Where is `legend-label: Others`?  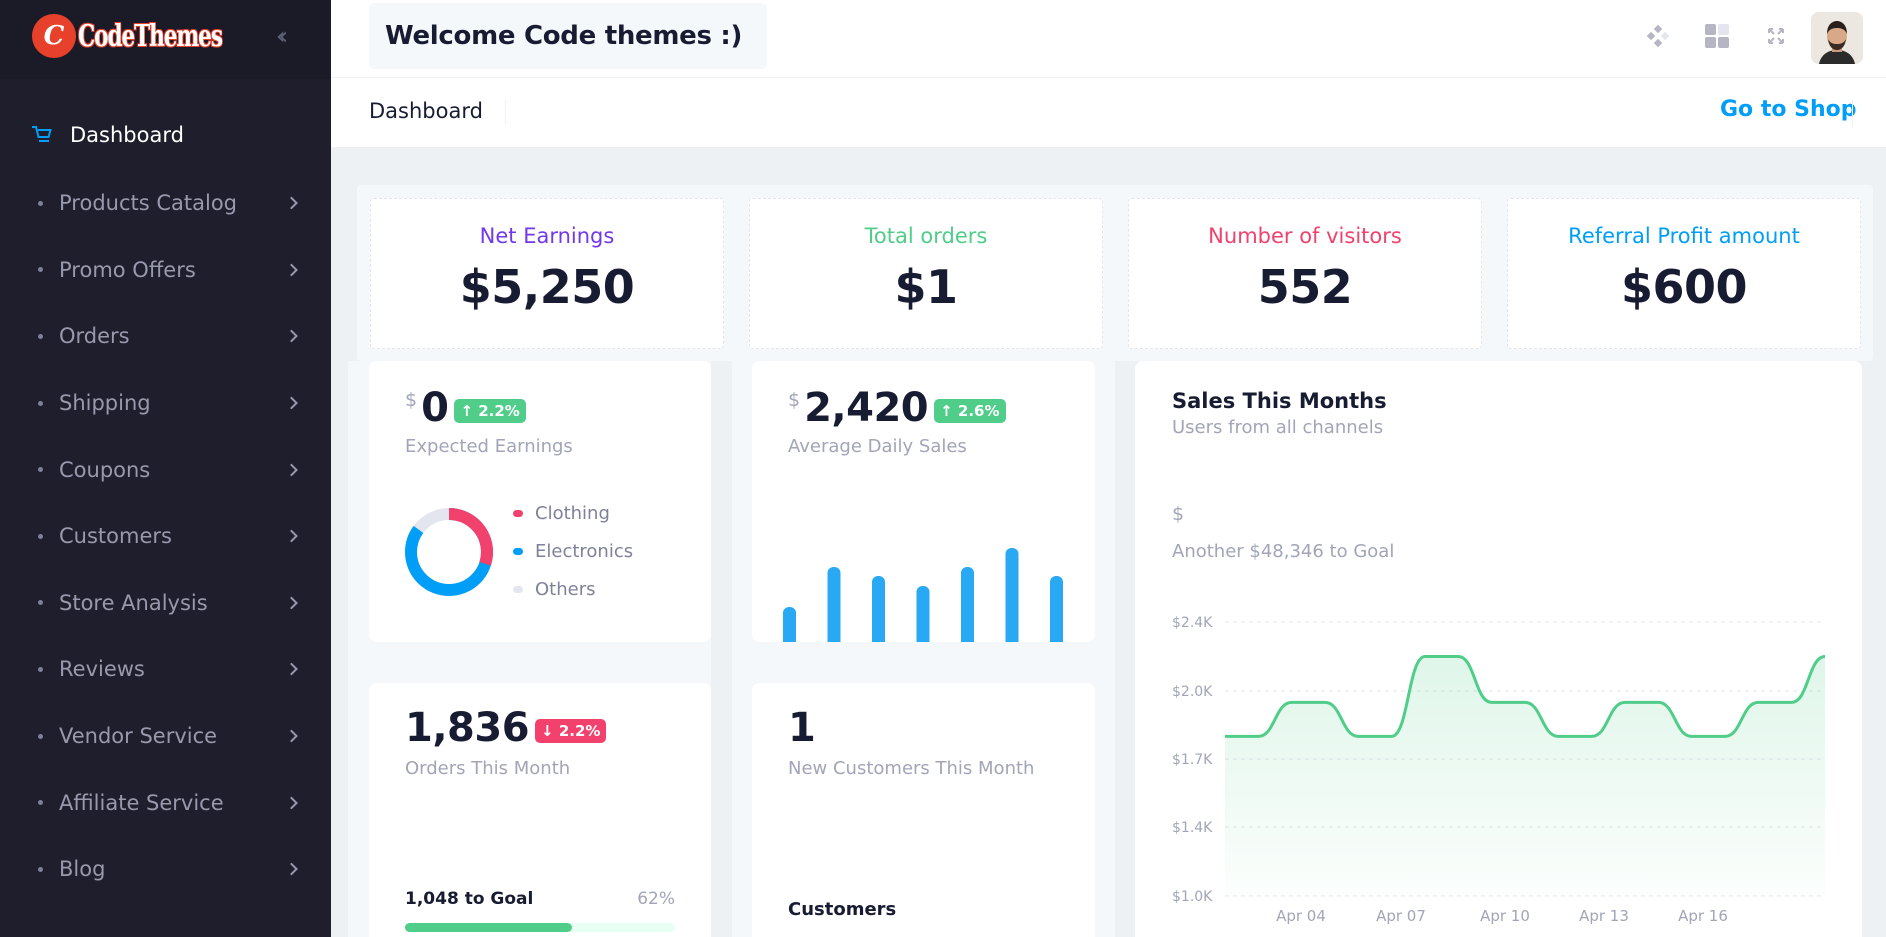 legend-label: Others is located at coordinates (565, 589).